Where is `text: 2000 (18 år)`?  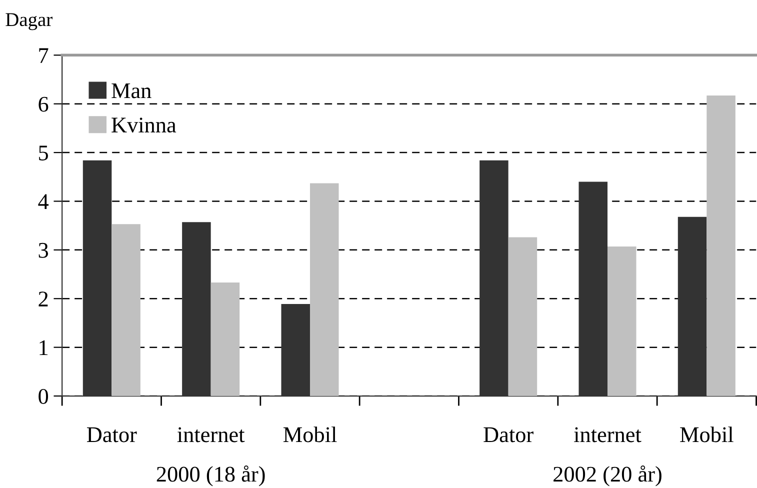
text: 2000 (18 år) is located at coordinates (210, 475).